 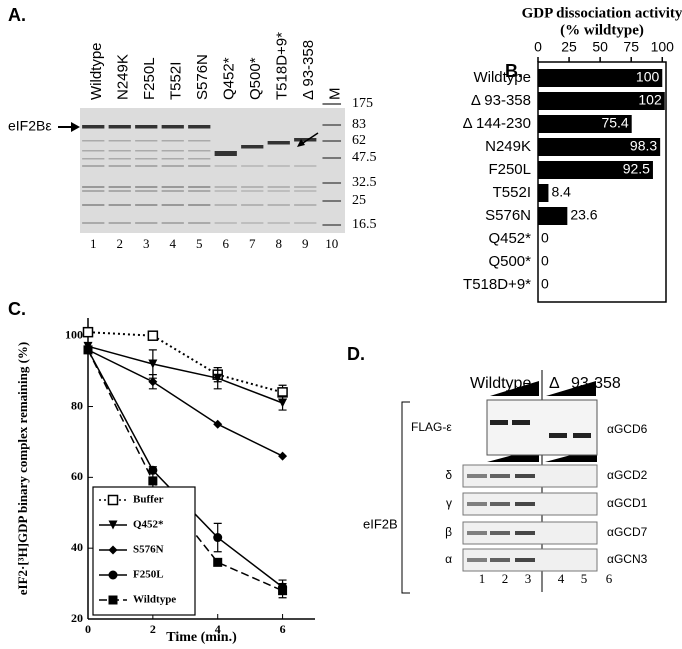 I want to click on legend-label: Buffer, so click(x=148, y=500).